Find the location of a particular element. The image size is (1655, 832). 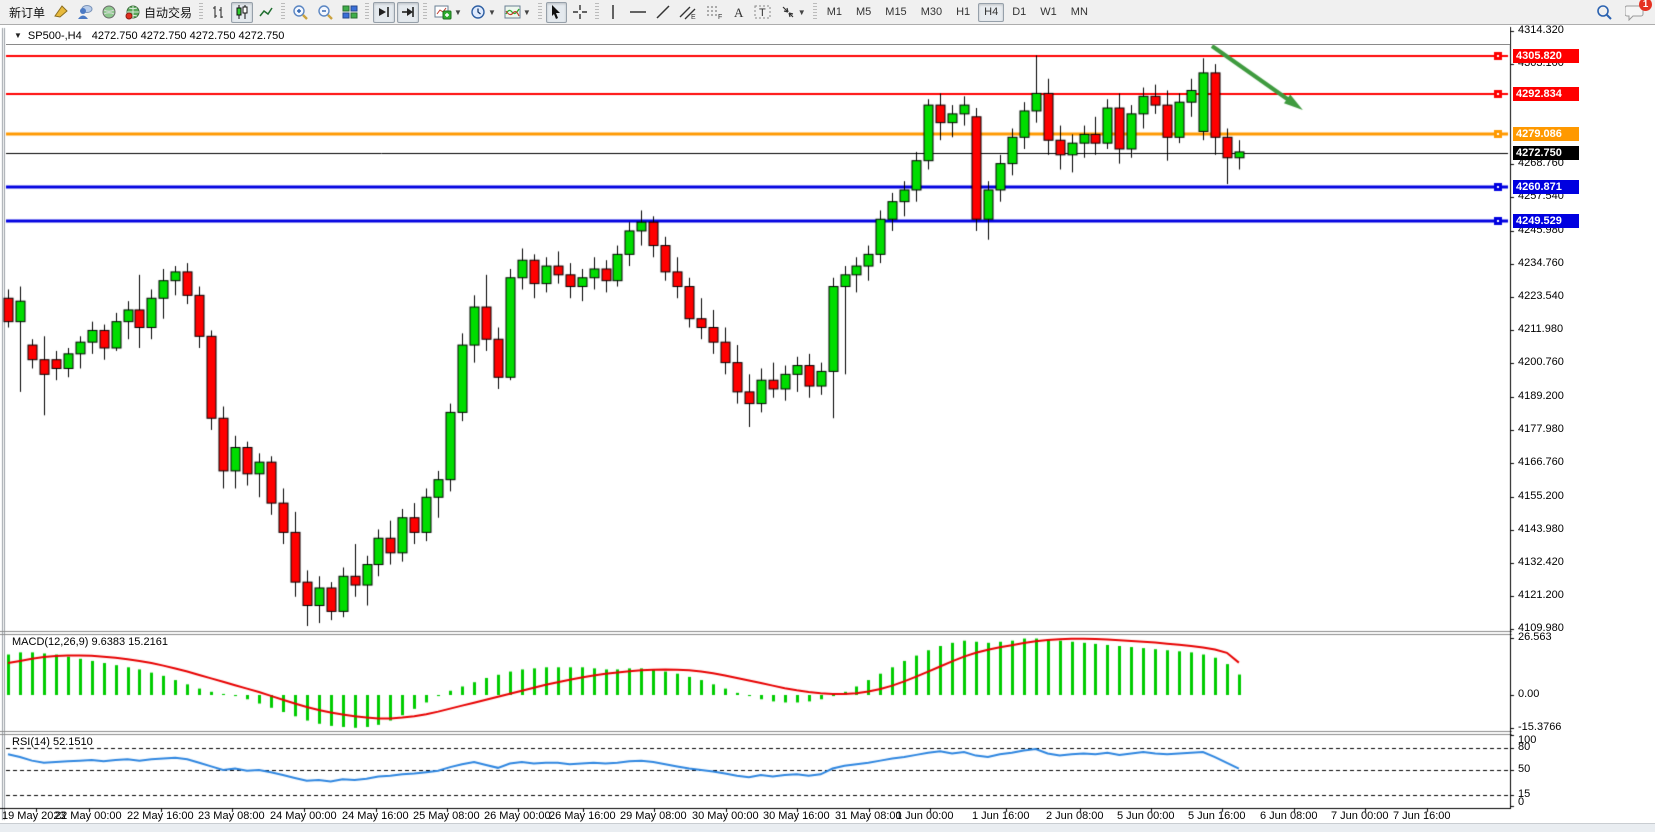

autotrading-button: 自动交易 is located at coordinates (158, 12).